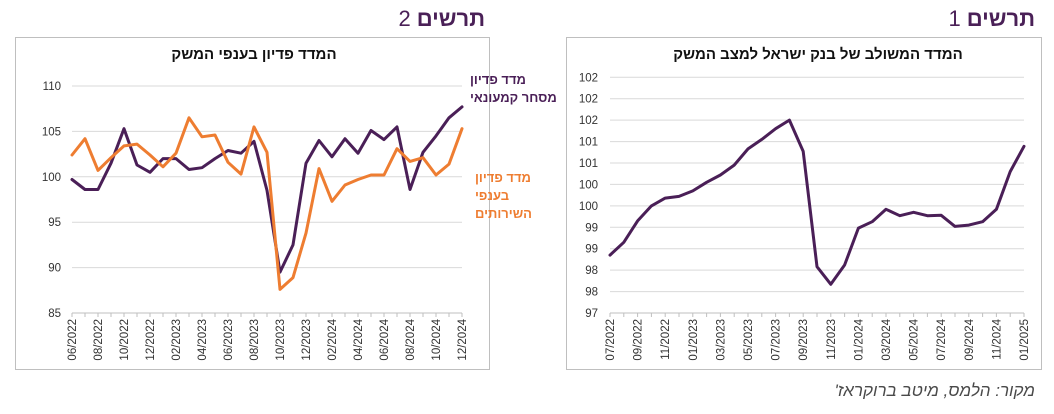  What do you see at coordinates (749, 340) in the screenshot?
I see `x-tick-label: 05/2023` at bounding box center [749, 340].